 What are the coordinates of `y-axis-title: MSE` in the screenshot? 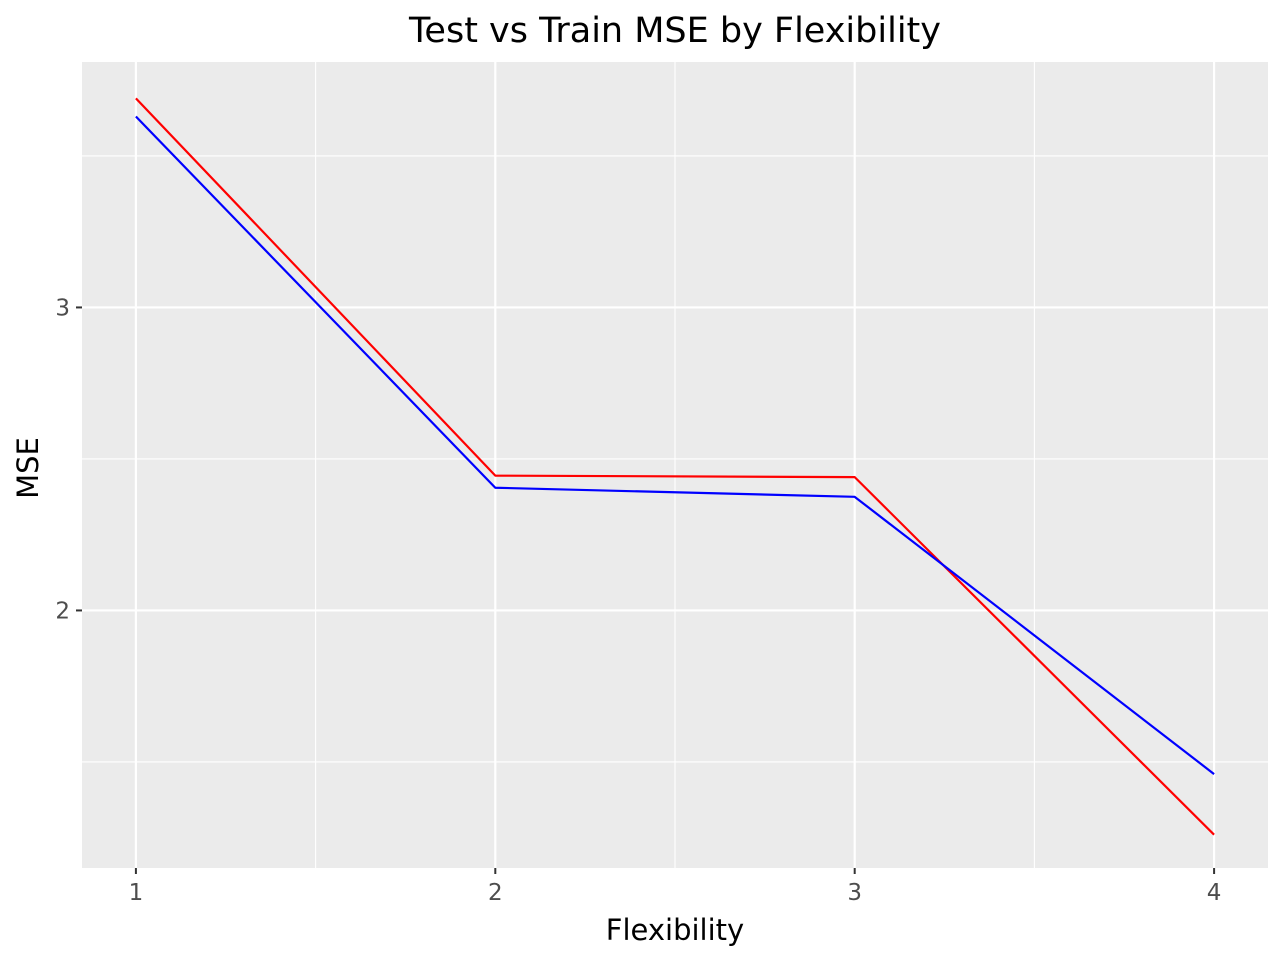 It's located at (28, 468).